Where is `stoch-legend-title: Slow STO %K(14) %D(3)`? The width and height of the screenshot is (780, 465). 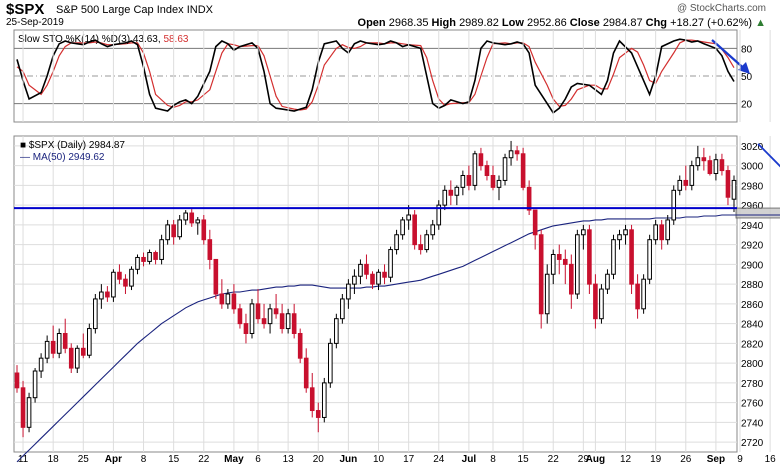
stoch-legend-title: Slow STO %K(14) %D(3) is located at coordinates (75, 39).